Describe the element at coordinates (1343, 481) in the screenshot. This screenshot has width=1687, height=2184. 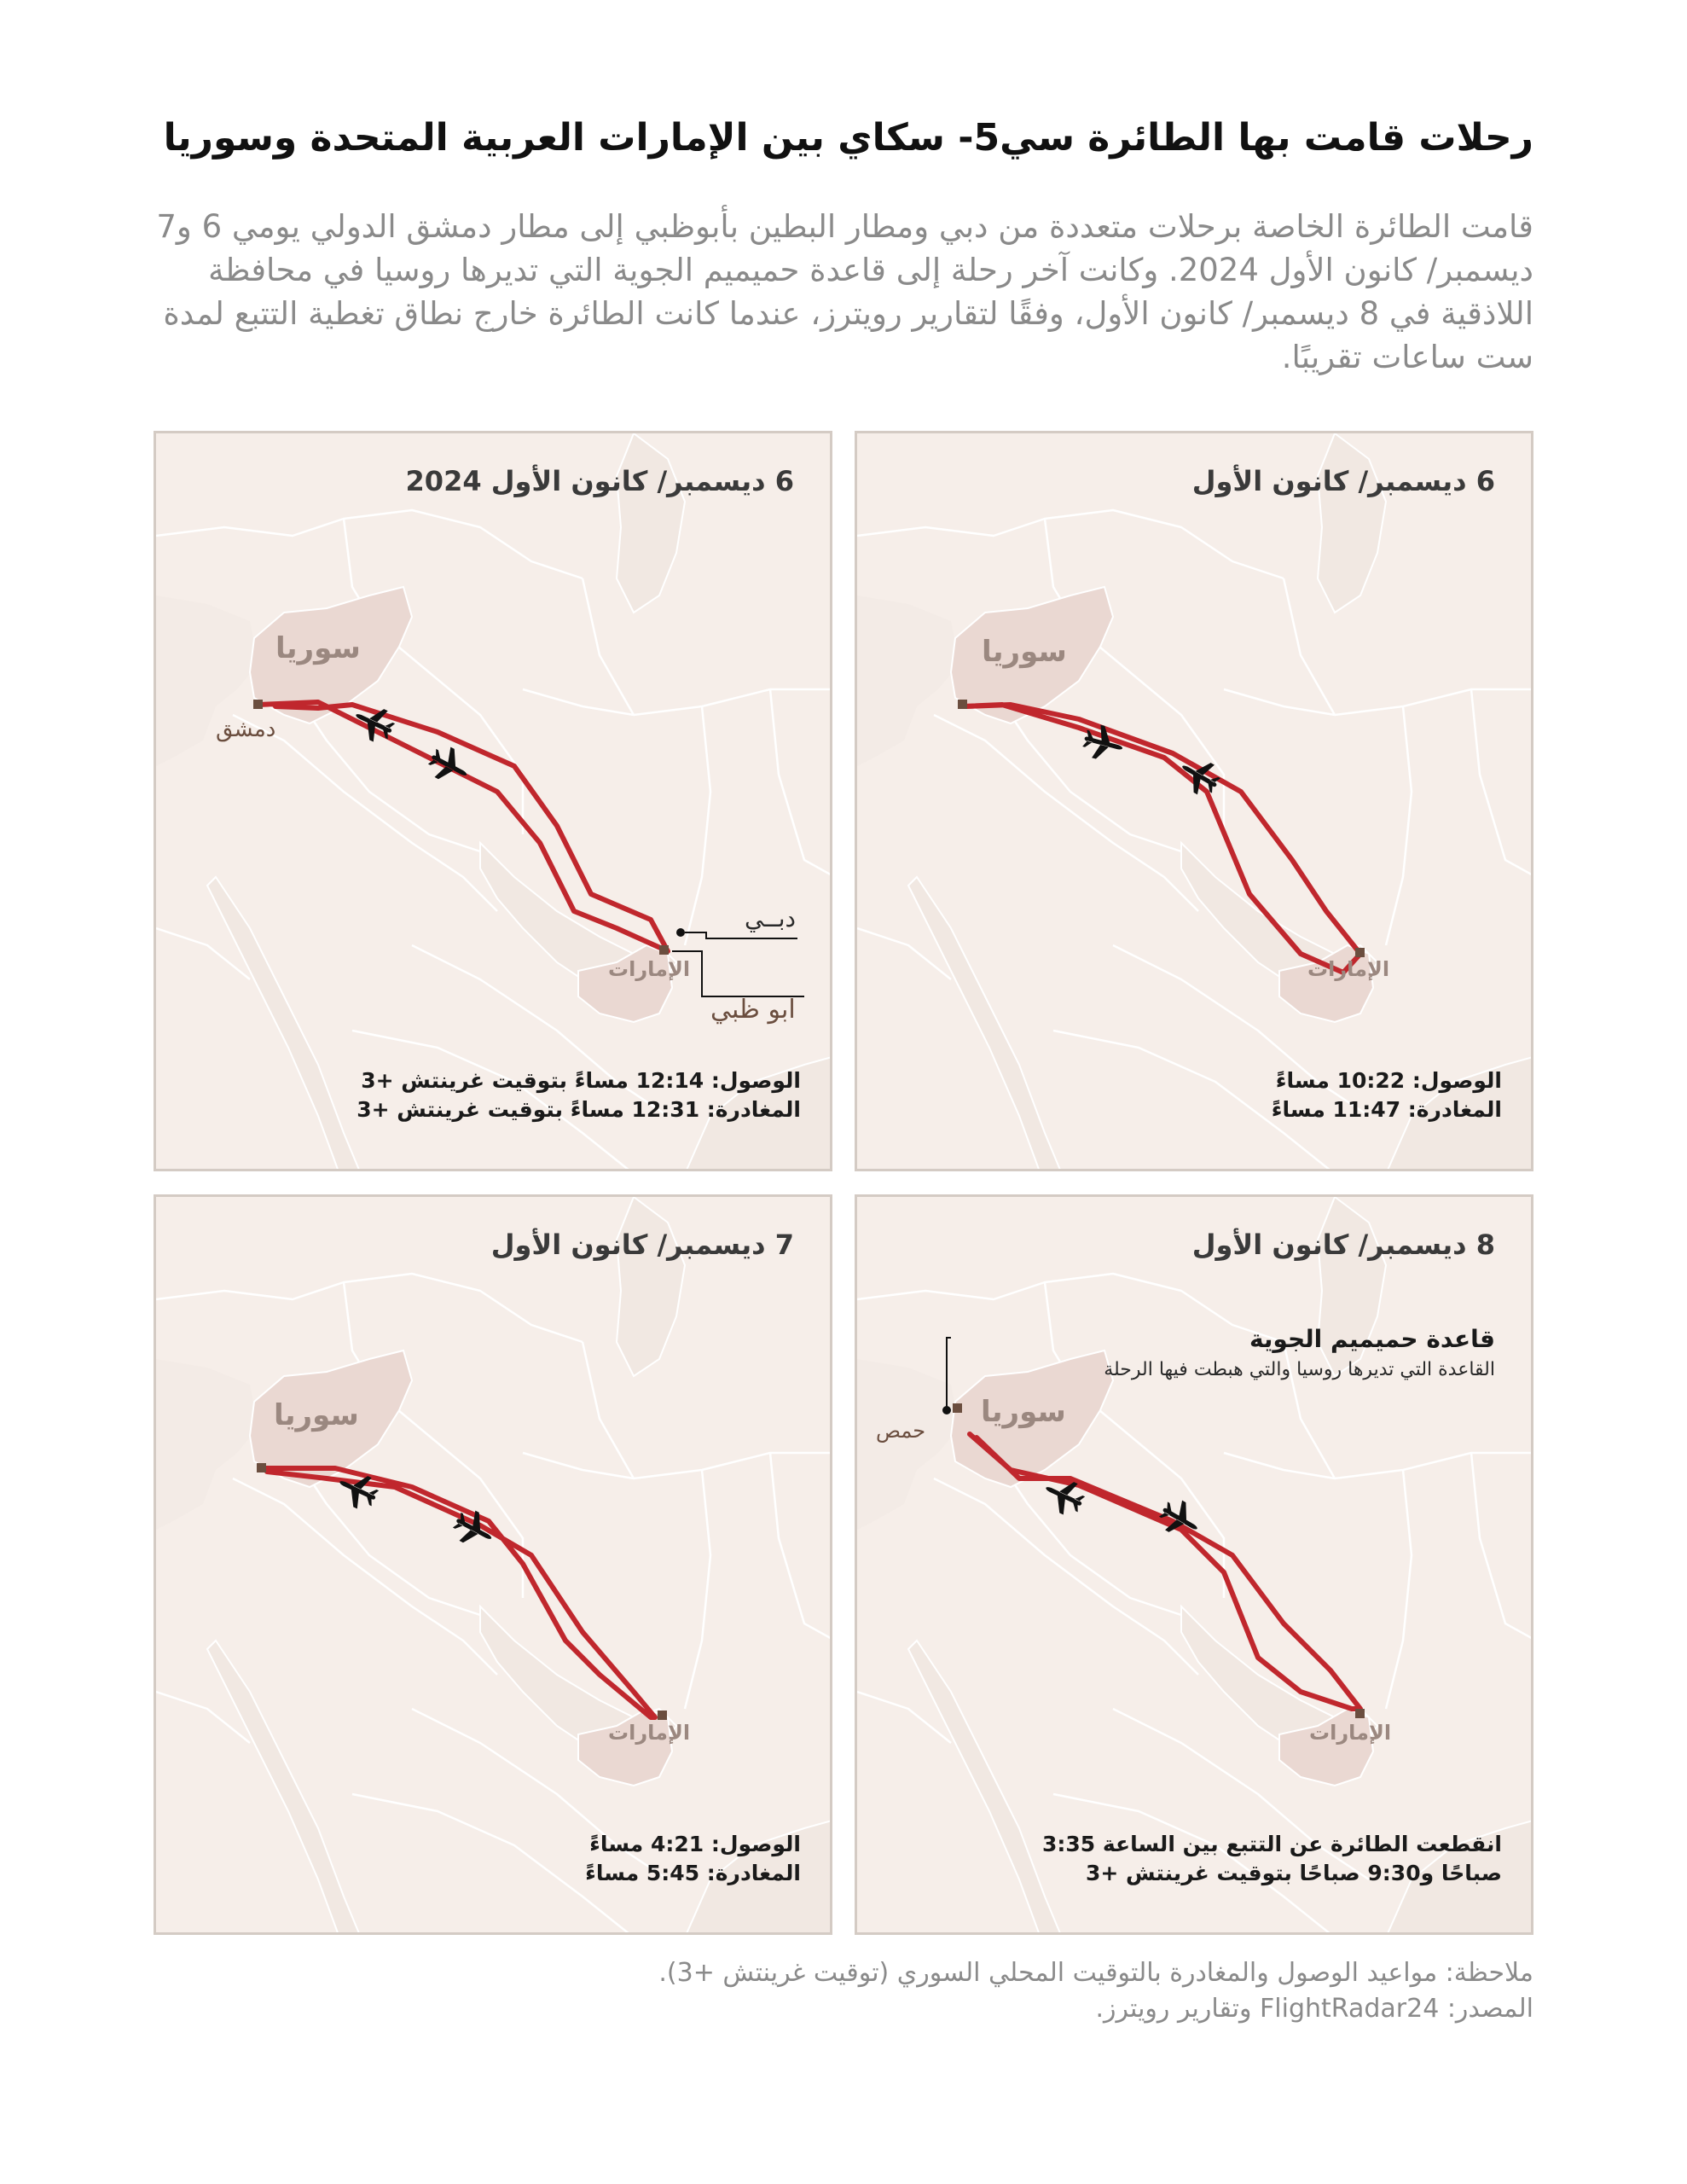
I see `panel-date: 6 ديسمبر/ كانون الأول` at that location.